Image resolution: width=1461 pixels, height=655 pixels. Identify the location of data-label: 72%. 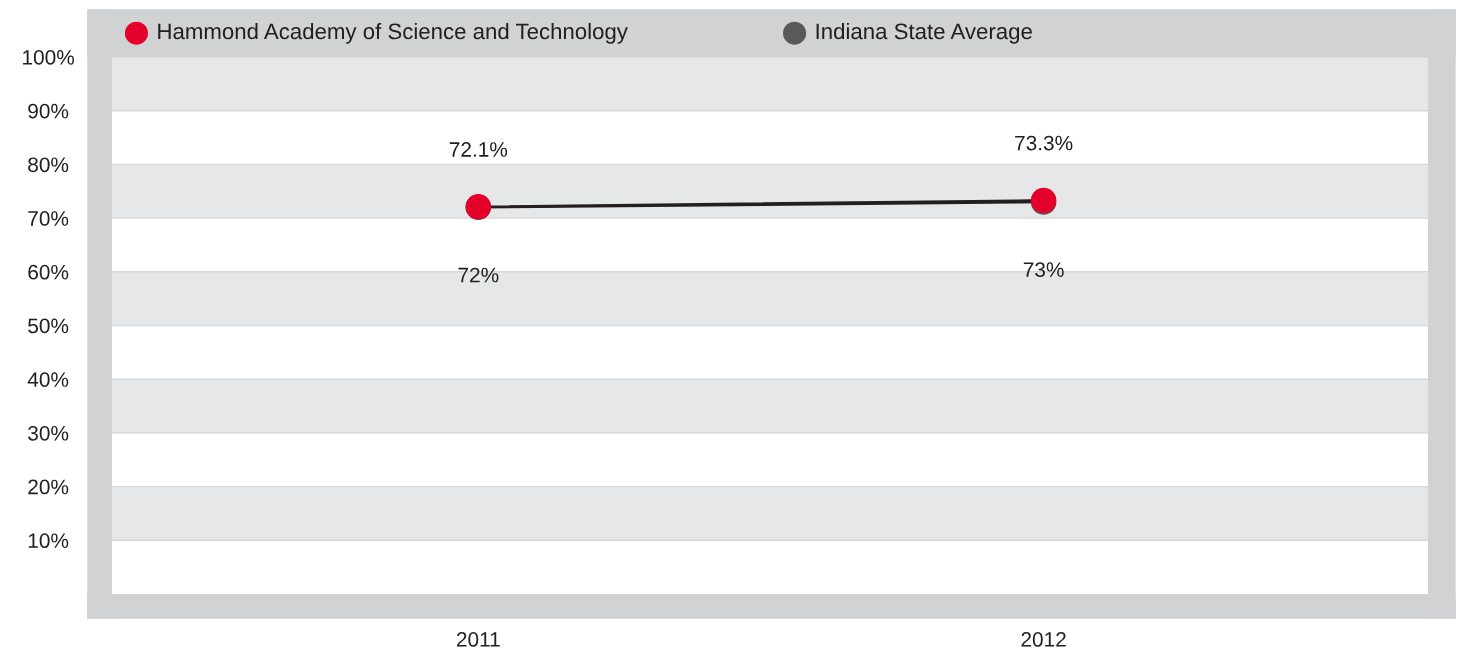
(478, 275).